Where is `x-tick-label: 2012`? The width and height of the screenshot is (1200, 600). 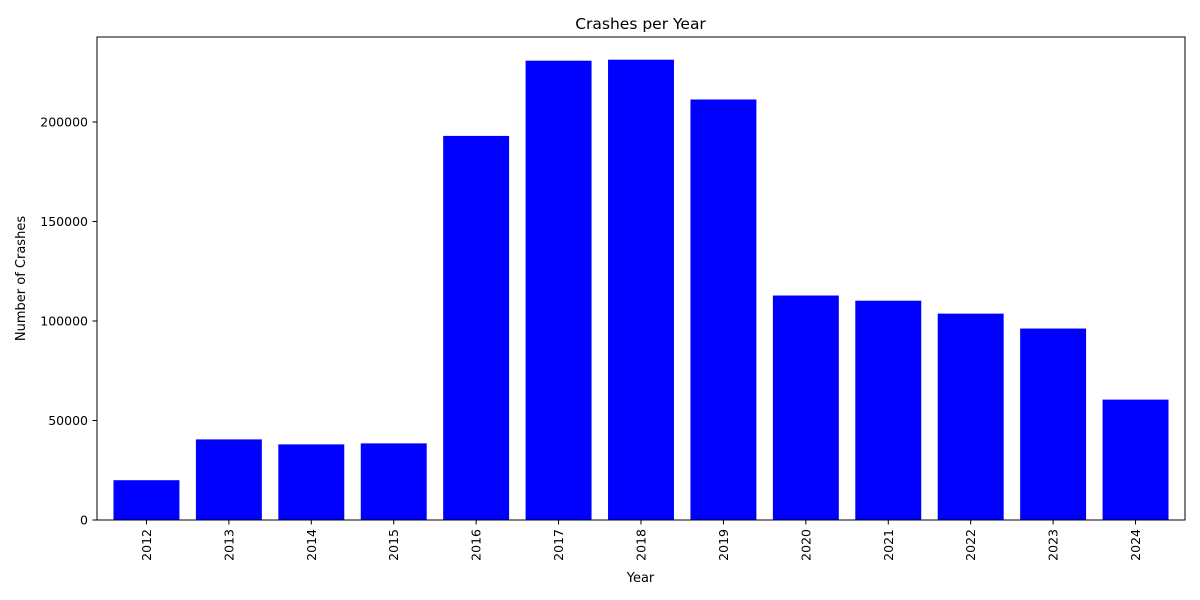
x-tick-label: 2012 is located at coordinates (146, 545).